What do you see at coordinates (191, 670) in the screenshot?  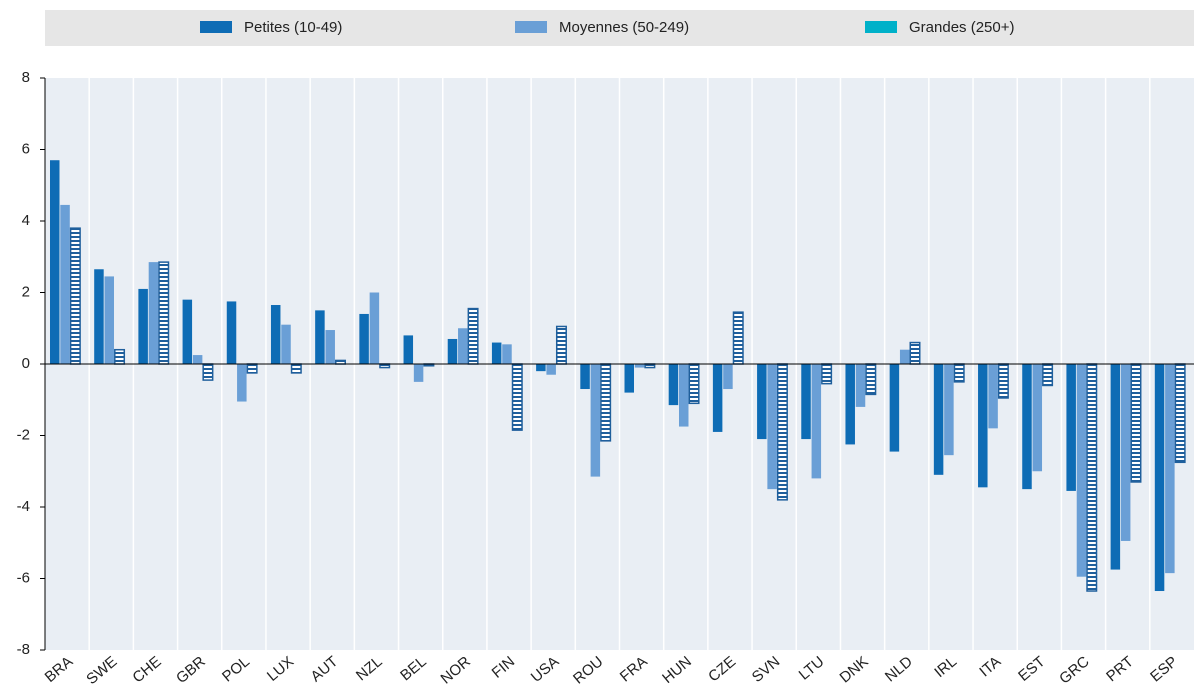 I see `x-tick-label: GBR` at bounding box center [191, 670].